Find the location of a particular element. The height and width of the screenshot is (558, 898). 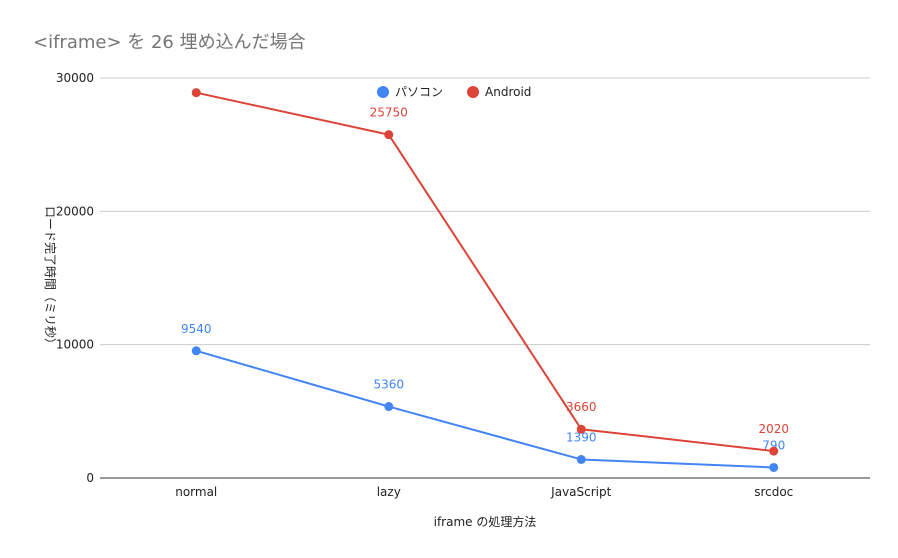

data-label-1: 1390 is located at coordinates (581, 437).